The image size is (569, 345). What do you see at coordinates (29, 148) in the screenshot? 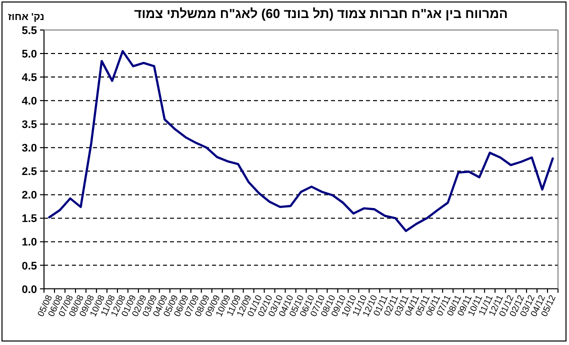
I see `y-tick-label: 3.0` at bounding box center [29, 148].